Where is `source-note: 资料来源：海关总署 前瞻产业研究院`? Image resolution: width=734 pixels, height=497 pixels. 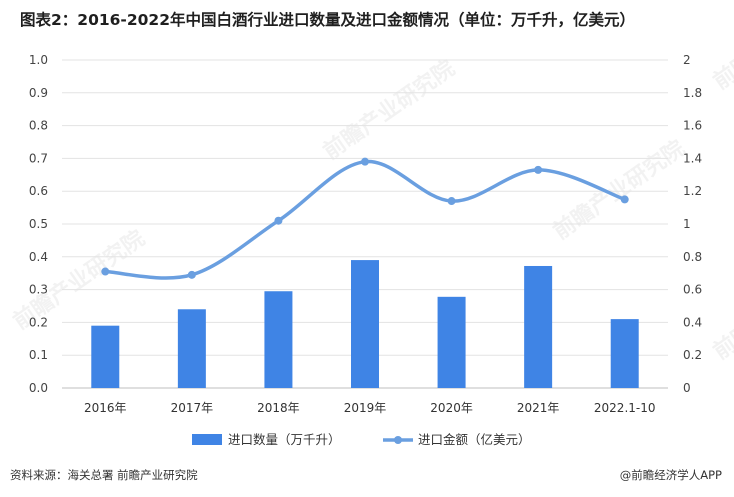 source-note: 资料来源：海关总署 前瞻产业研究院 is located at coordinates (104, 475).